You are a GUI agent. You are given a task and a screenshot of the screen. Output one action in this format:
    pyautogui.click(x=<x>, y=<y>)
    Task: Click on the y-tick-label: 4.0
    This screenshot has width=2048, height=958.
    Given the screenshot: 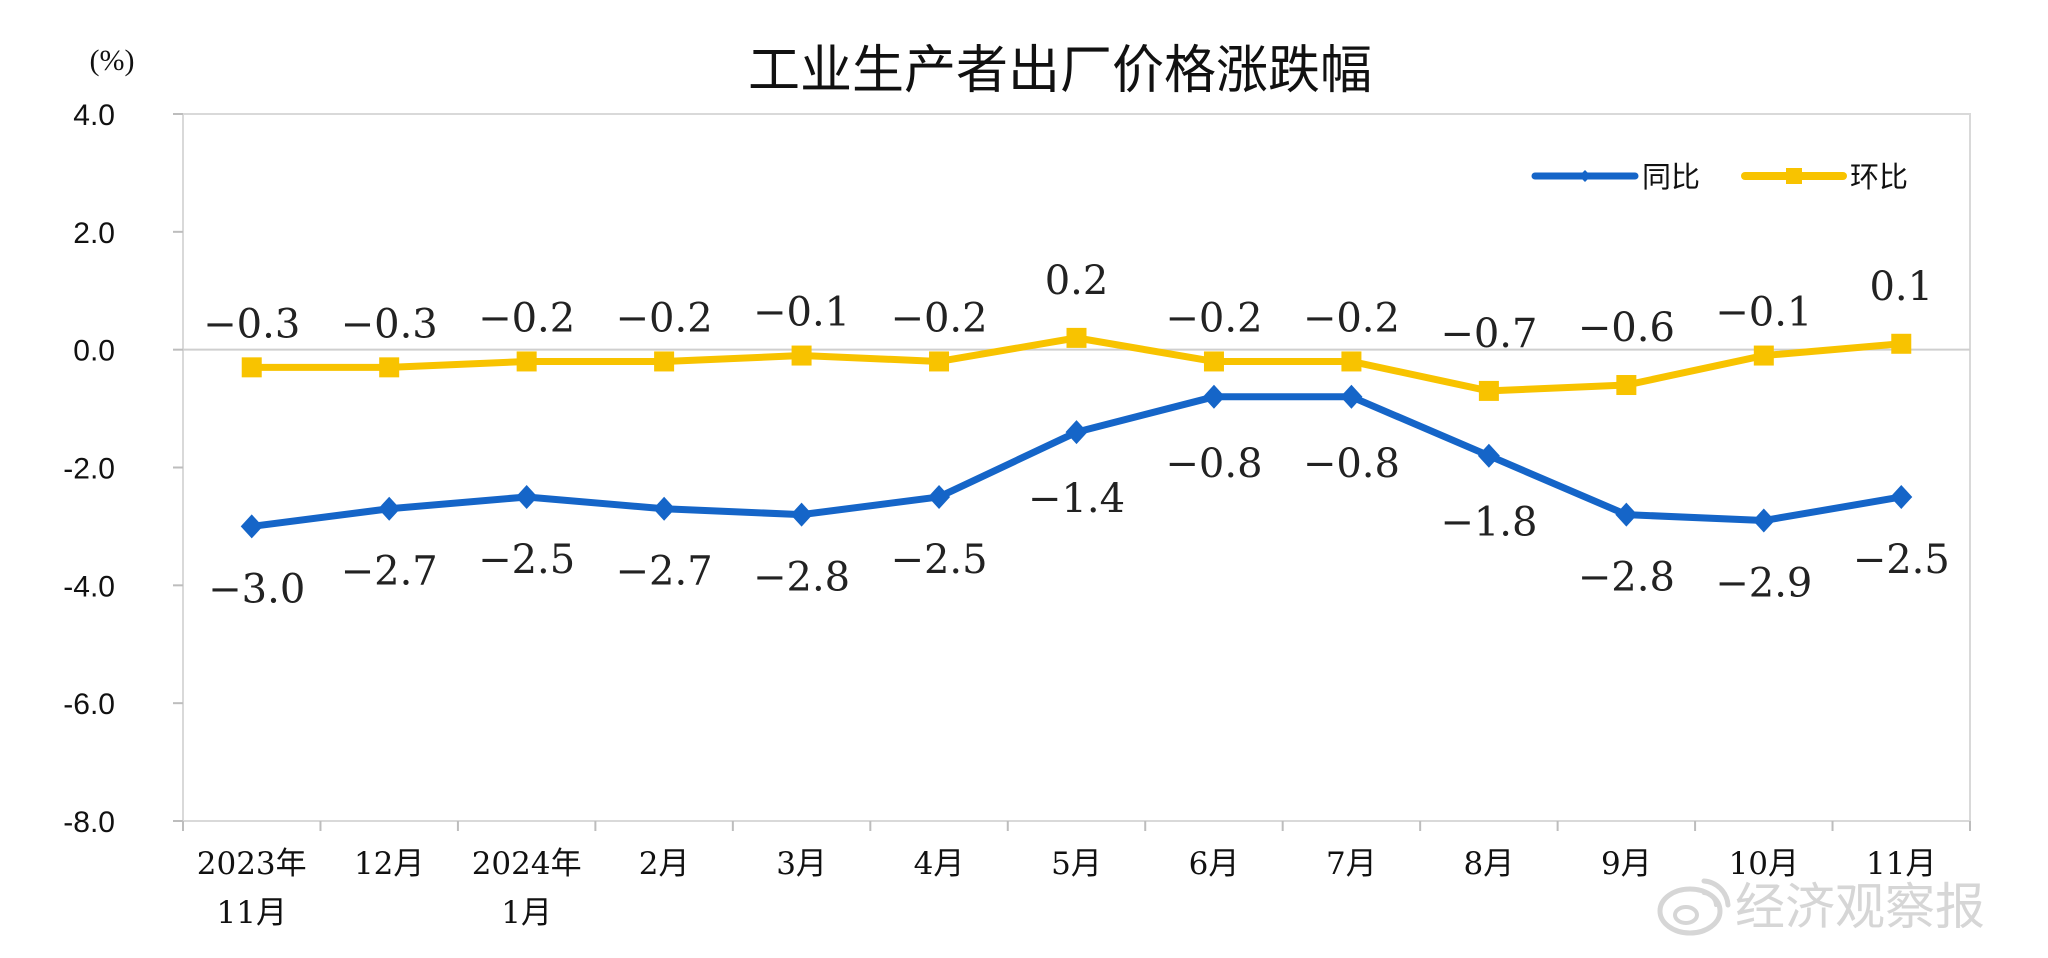 What is the action you would take?
    pyautogui.click(x=94, y=115)
    